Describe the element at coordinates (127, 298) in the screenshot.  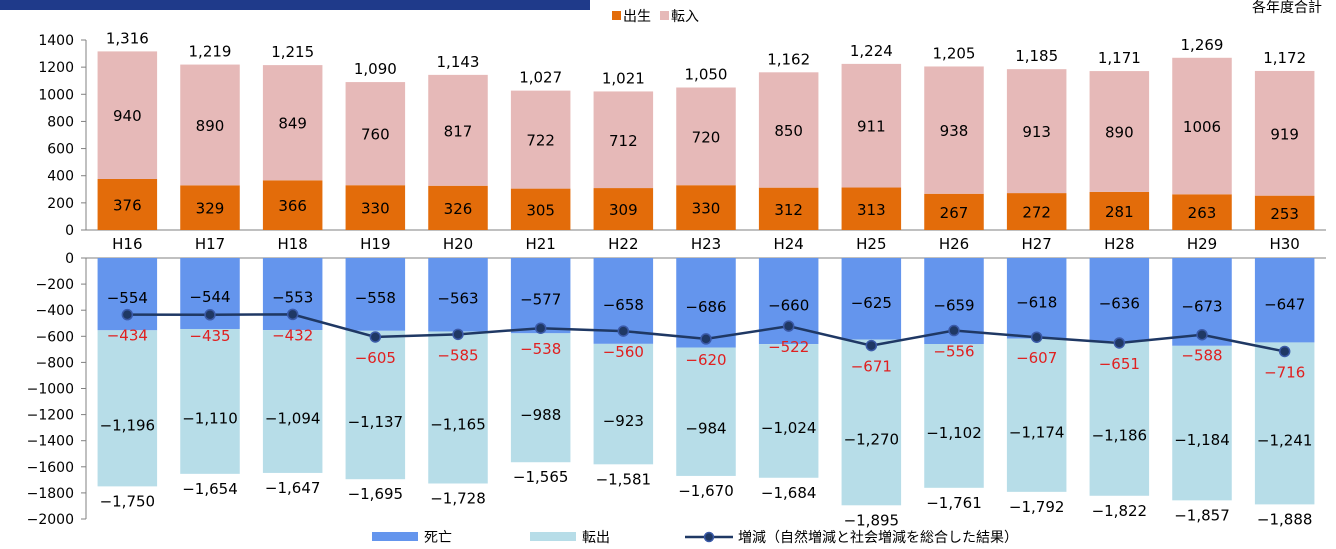
I see `death-value-label: −554` at that location.